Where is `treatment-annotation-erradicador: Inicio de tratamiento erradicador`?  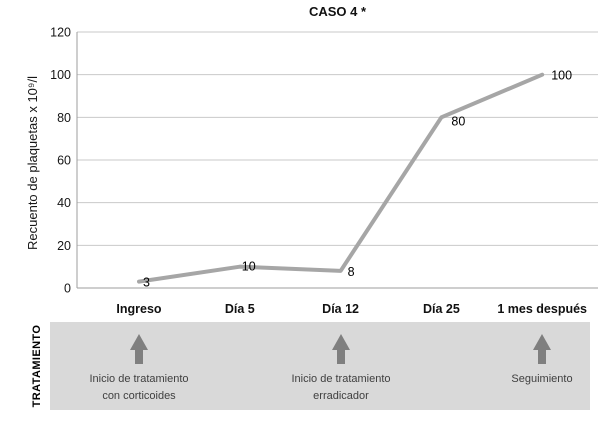
treatment-annotation-erradicador: Inicio de tratamiento erradicador is located at coordinates (341, 369).